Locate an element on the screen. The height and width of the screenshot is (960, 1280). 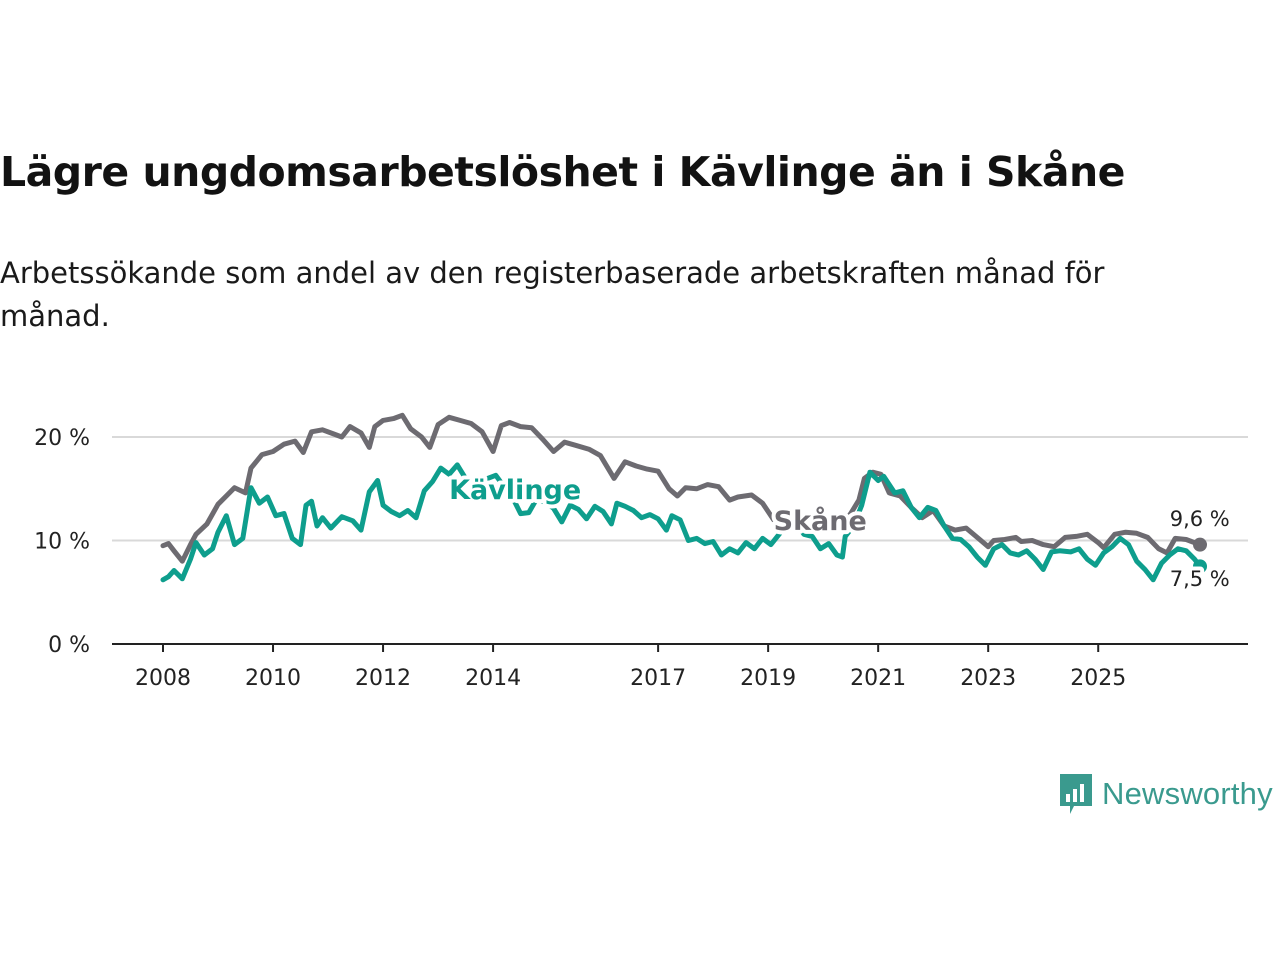
series-label-skane-halo: Skåne is located at coordinates (820, 521).